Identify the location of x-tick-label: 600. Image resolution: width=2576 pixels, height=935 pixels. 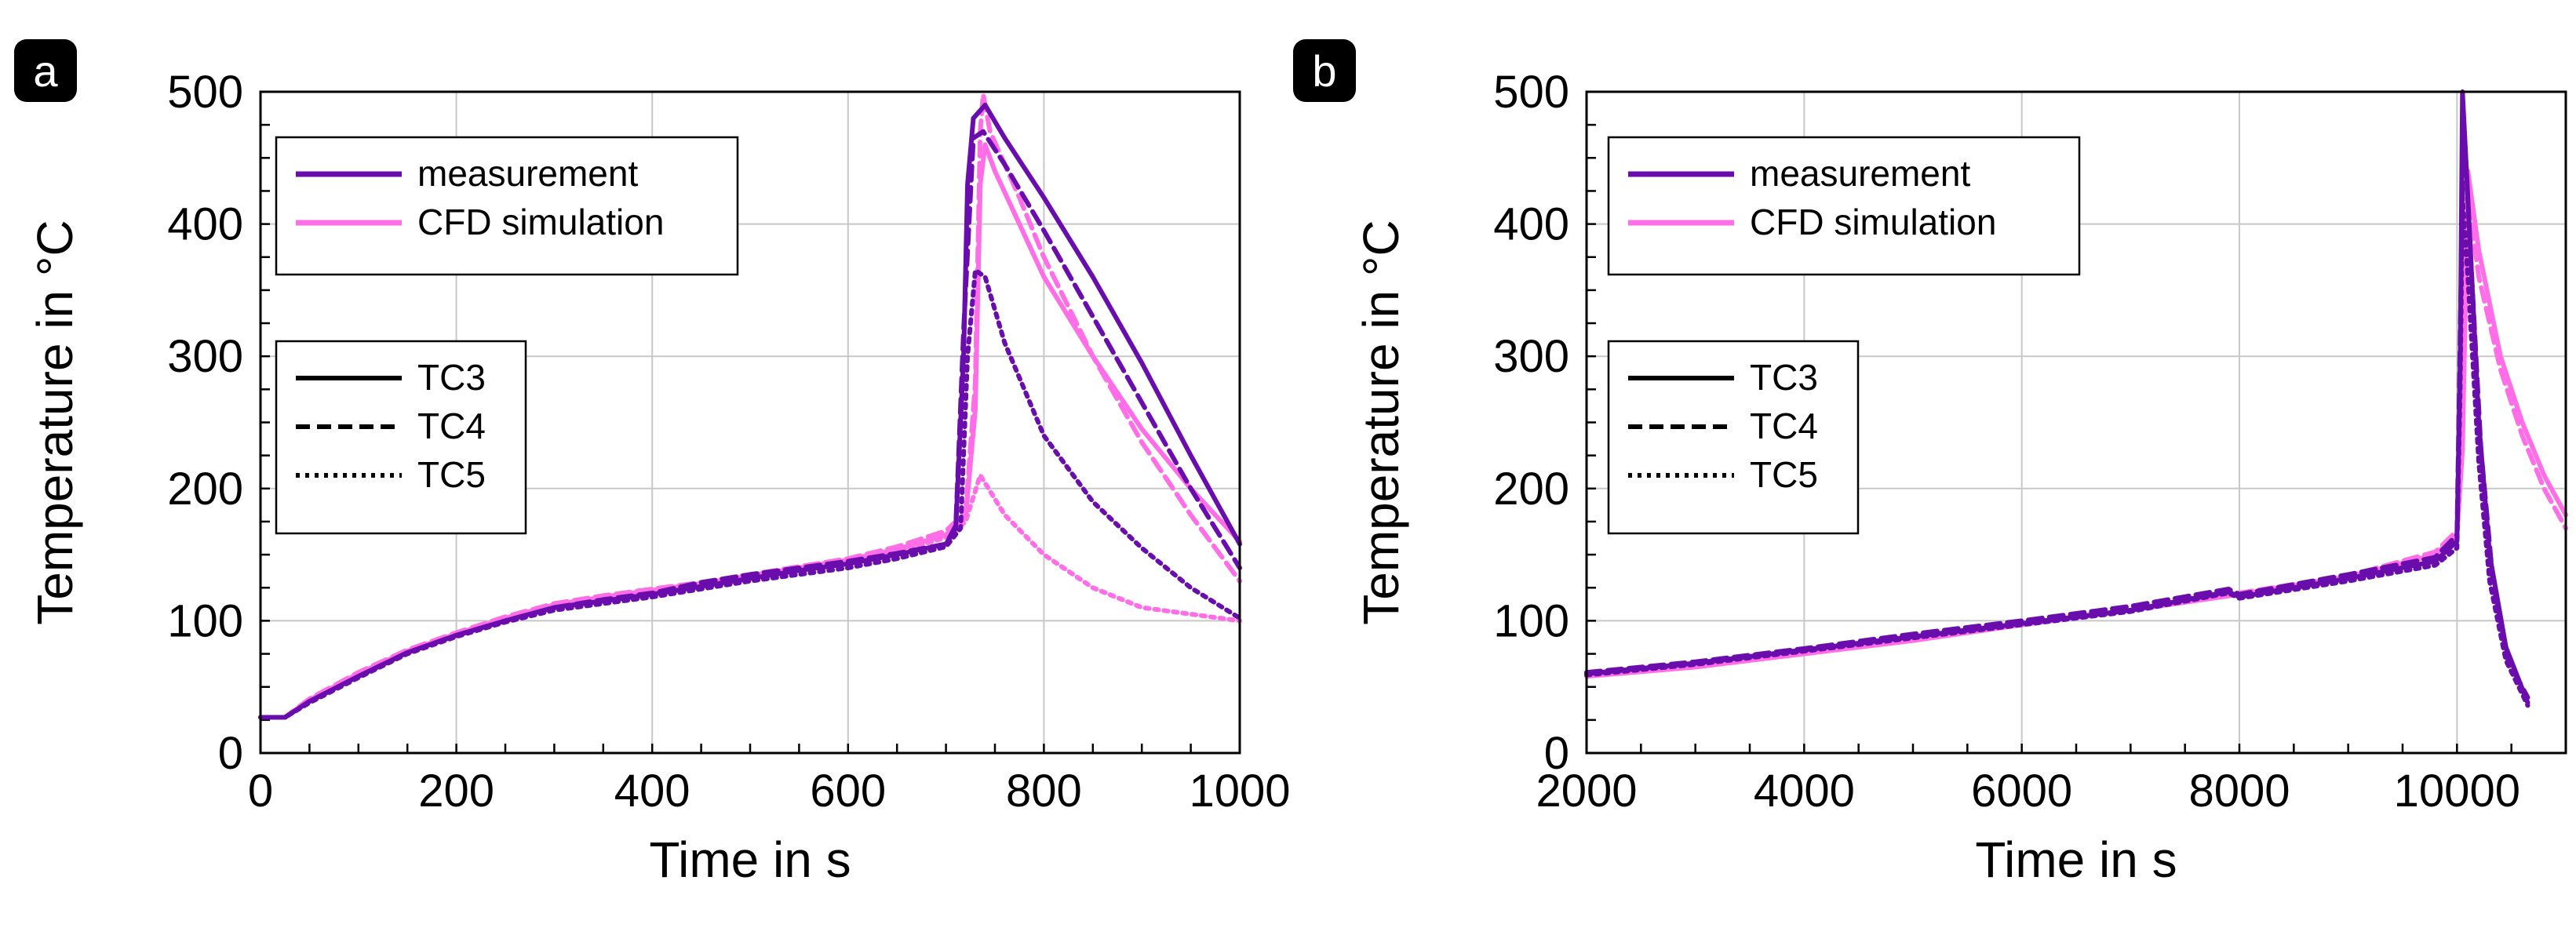
(848, 791).